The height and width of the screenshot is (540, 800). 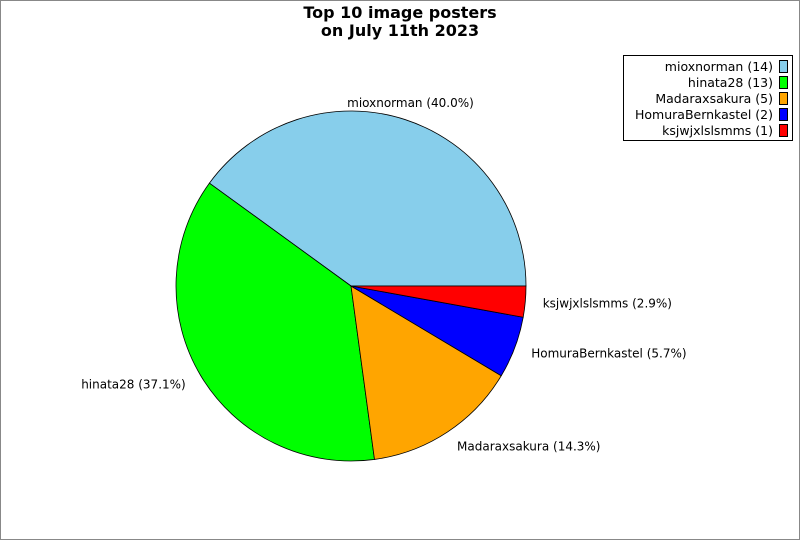 I want to click on legend-item-Madaraxsakura: Madaraxsakura (5), so click(x=708, y=98).